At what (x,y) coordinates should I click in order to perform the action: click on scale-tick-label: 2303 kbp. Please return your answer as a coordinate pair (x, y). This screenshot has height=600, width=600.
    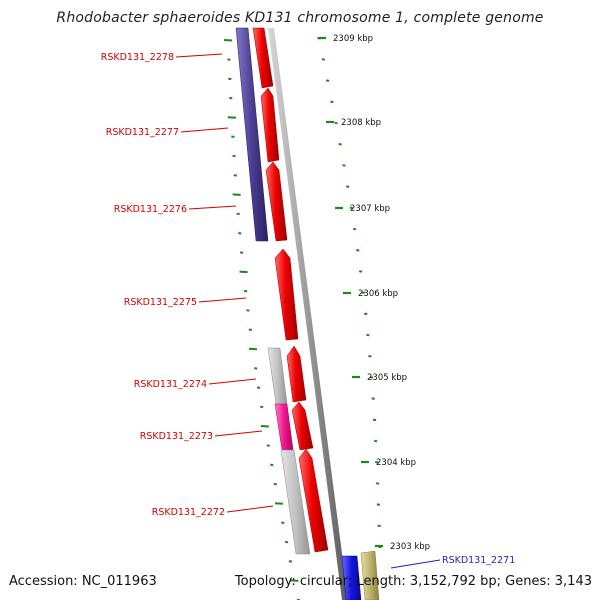
    Looking at the image, I should click on (410, 547).